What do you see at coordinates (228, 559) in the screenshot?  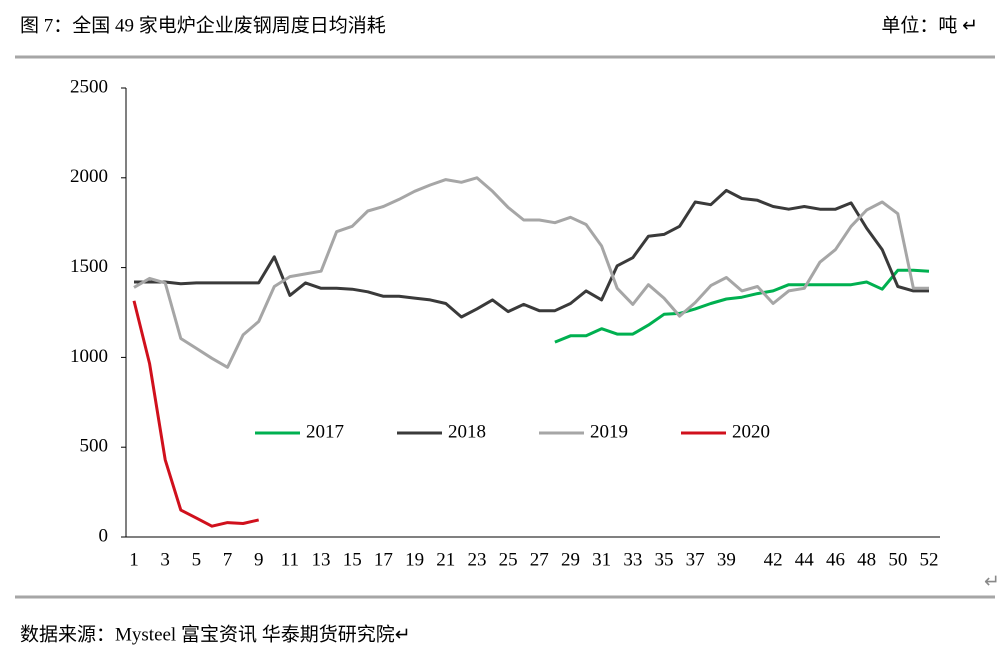 I see `x-tick-label: 7` at bounding box center [228, 559].